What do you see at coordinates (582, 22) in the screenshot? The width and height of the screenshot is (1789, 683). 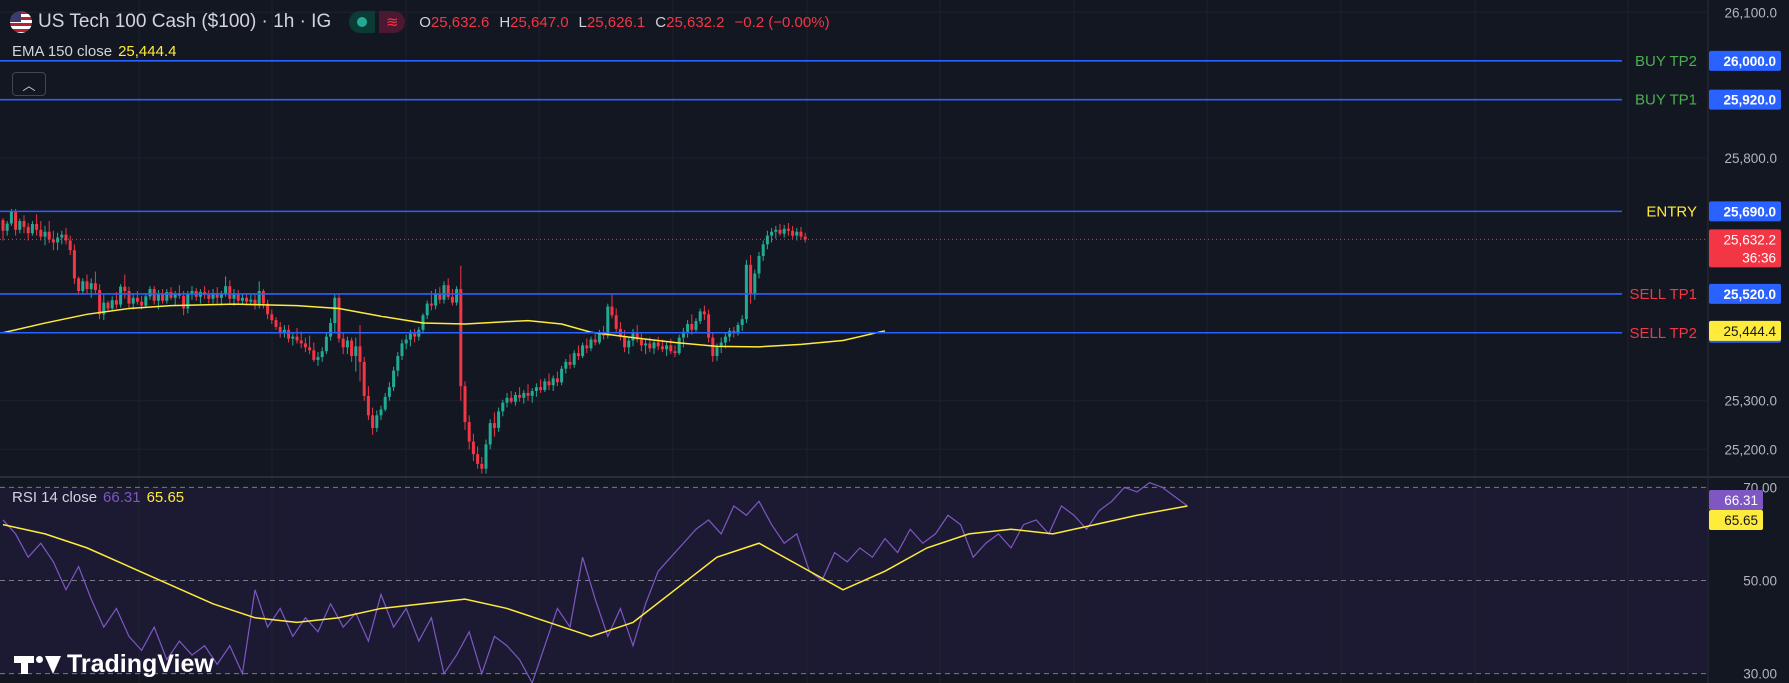 I see `low-key: L` at bounding box center [582, 22].